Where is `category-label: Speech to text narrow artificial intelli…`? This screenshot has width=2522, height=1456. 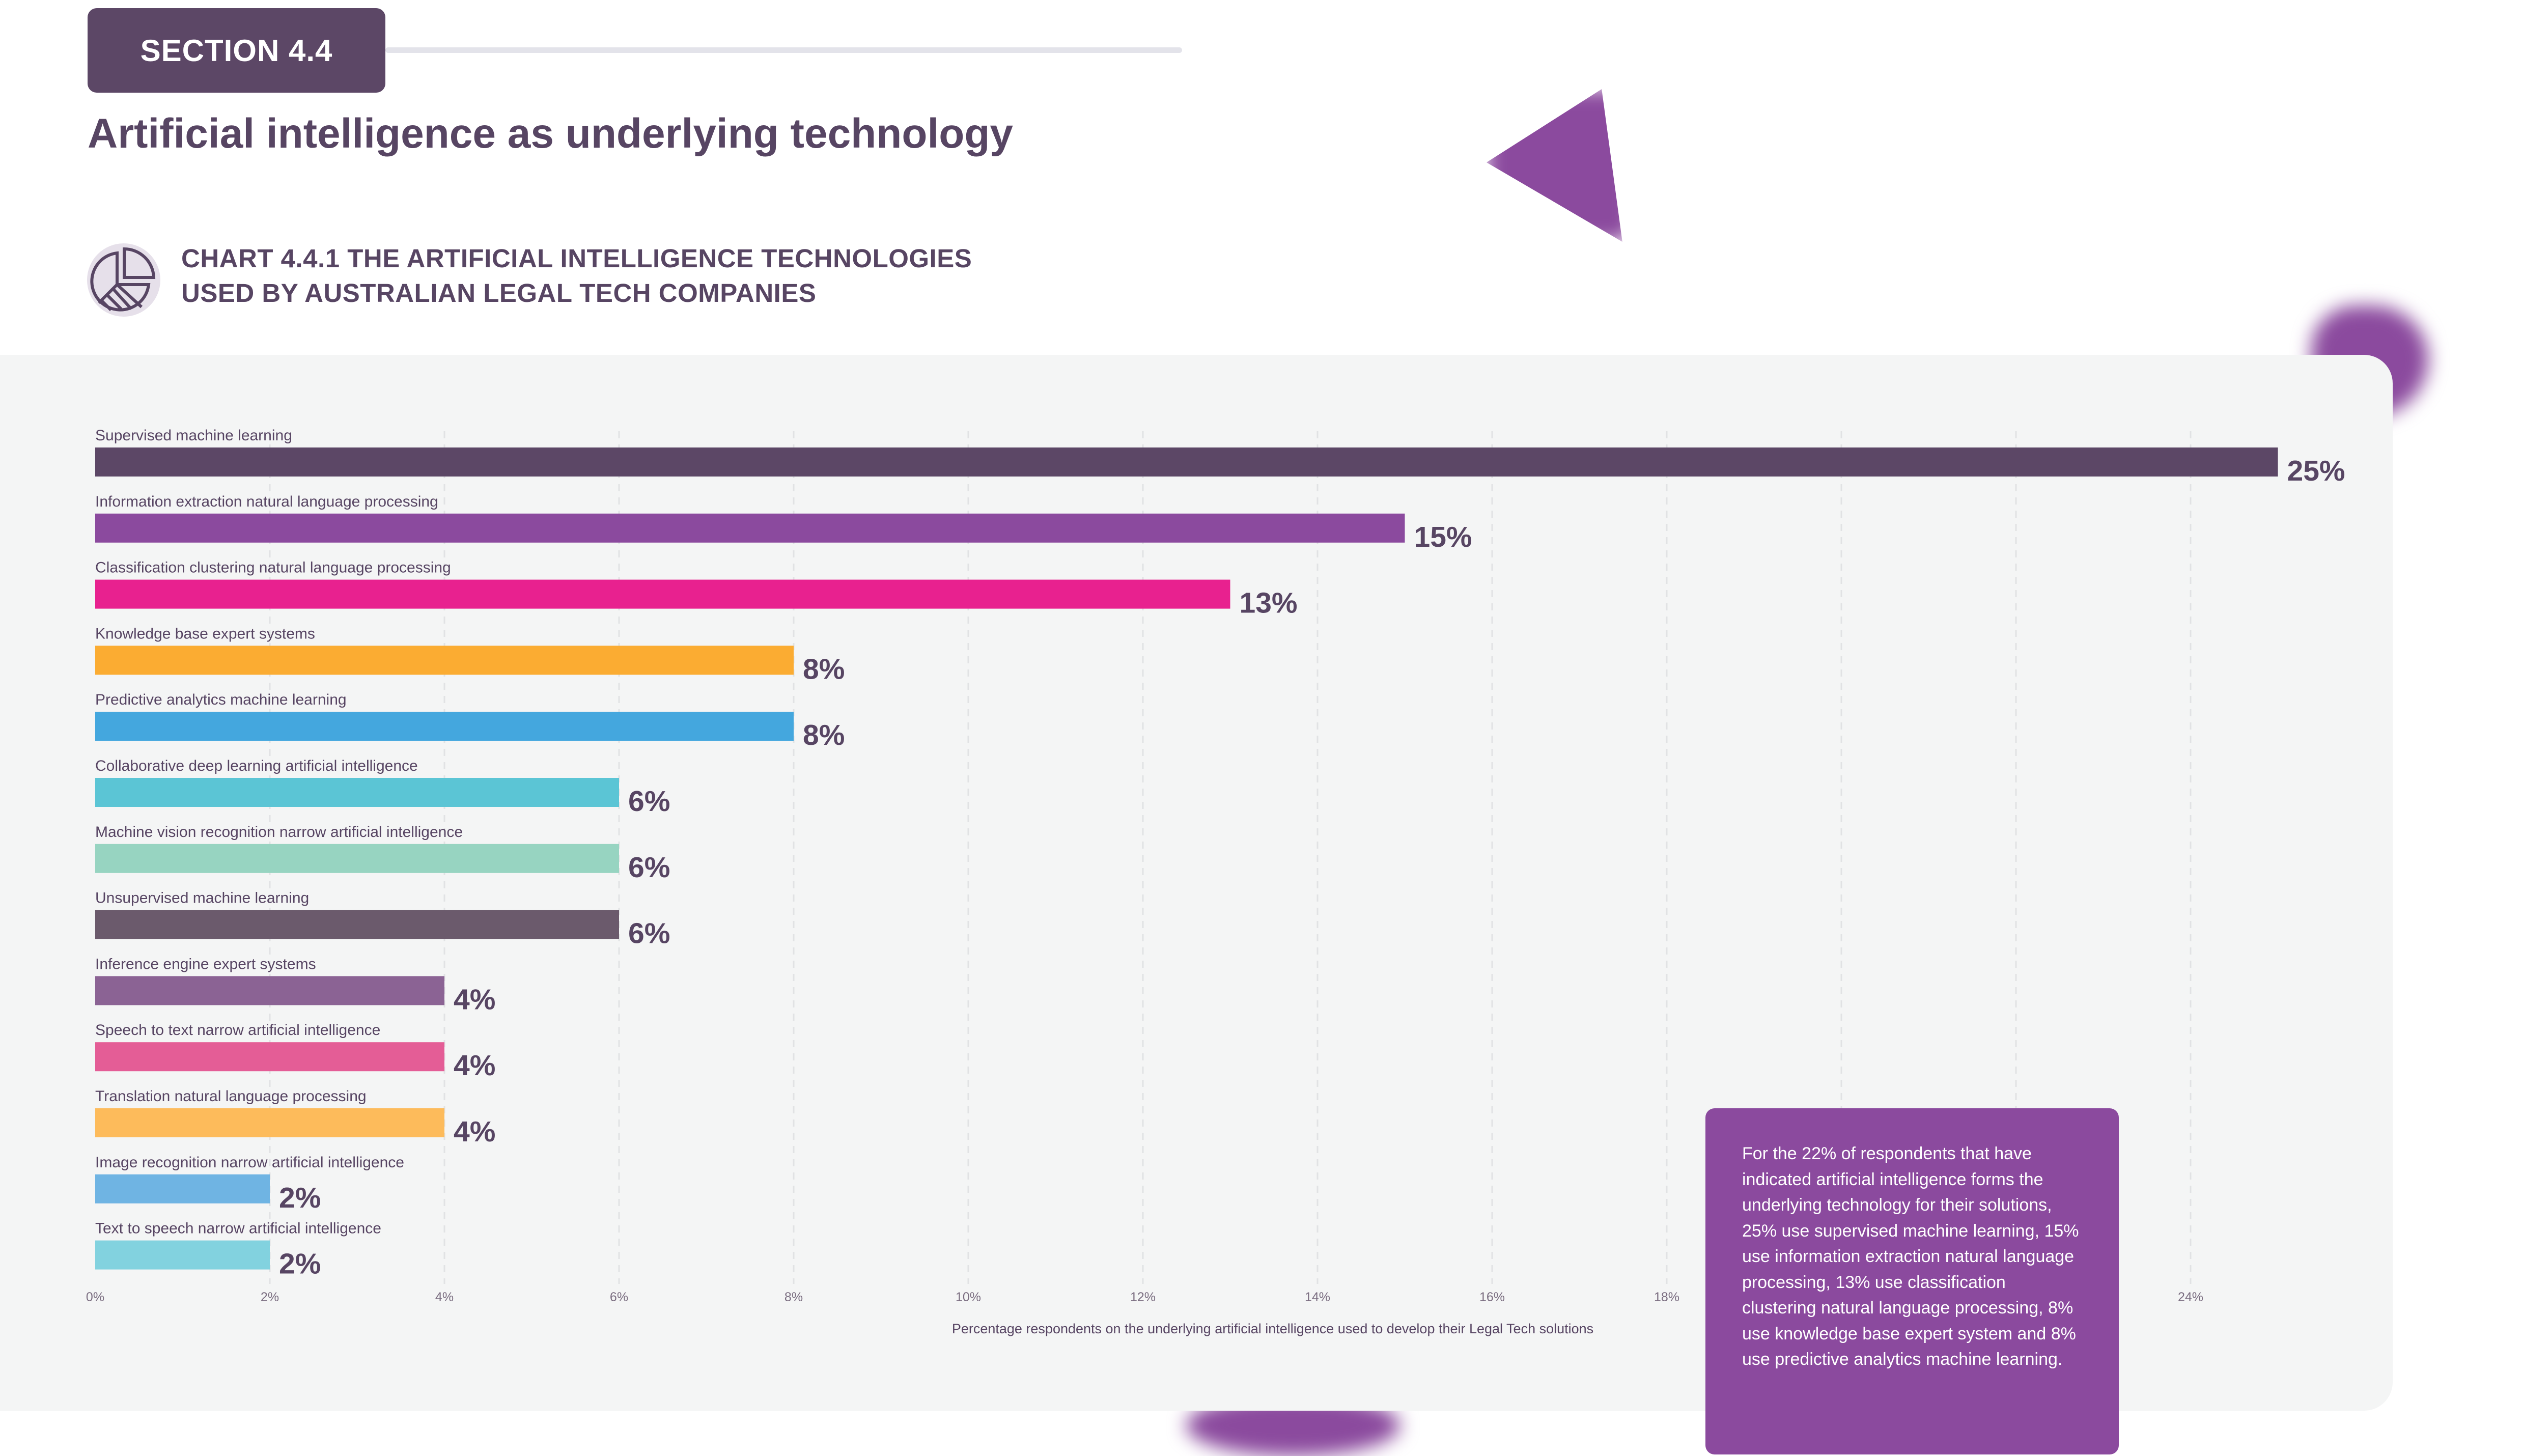 category-label: Speech to text narrow artificial intelli… is located at coordinates (237, 1030).